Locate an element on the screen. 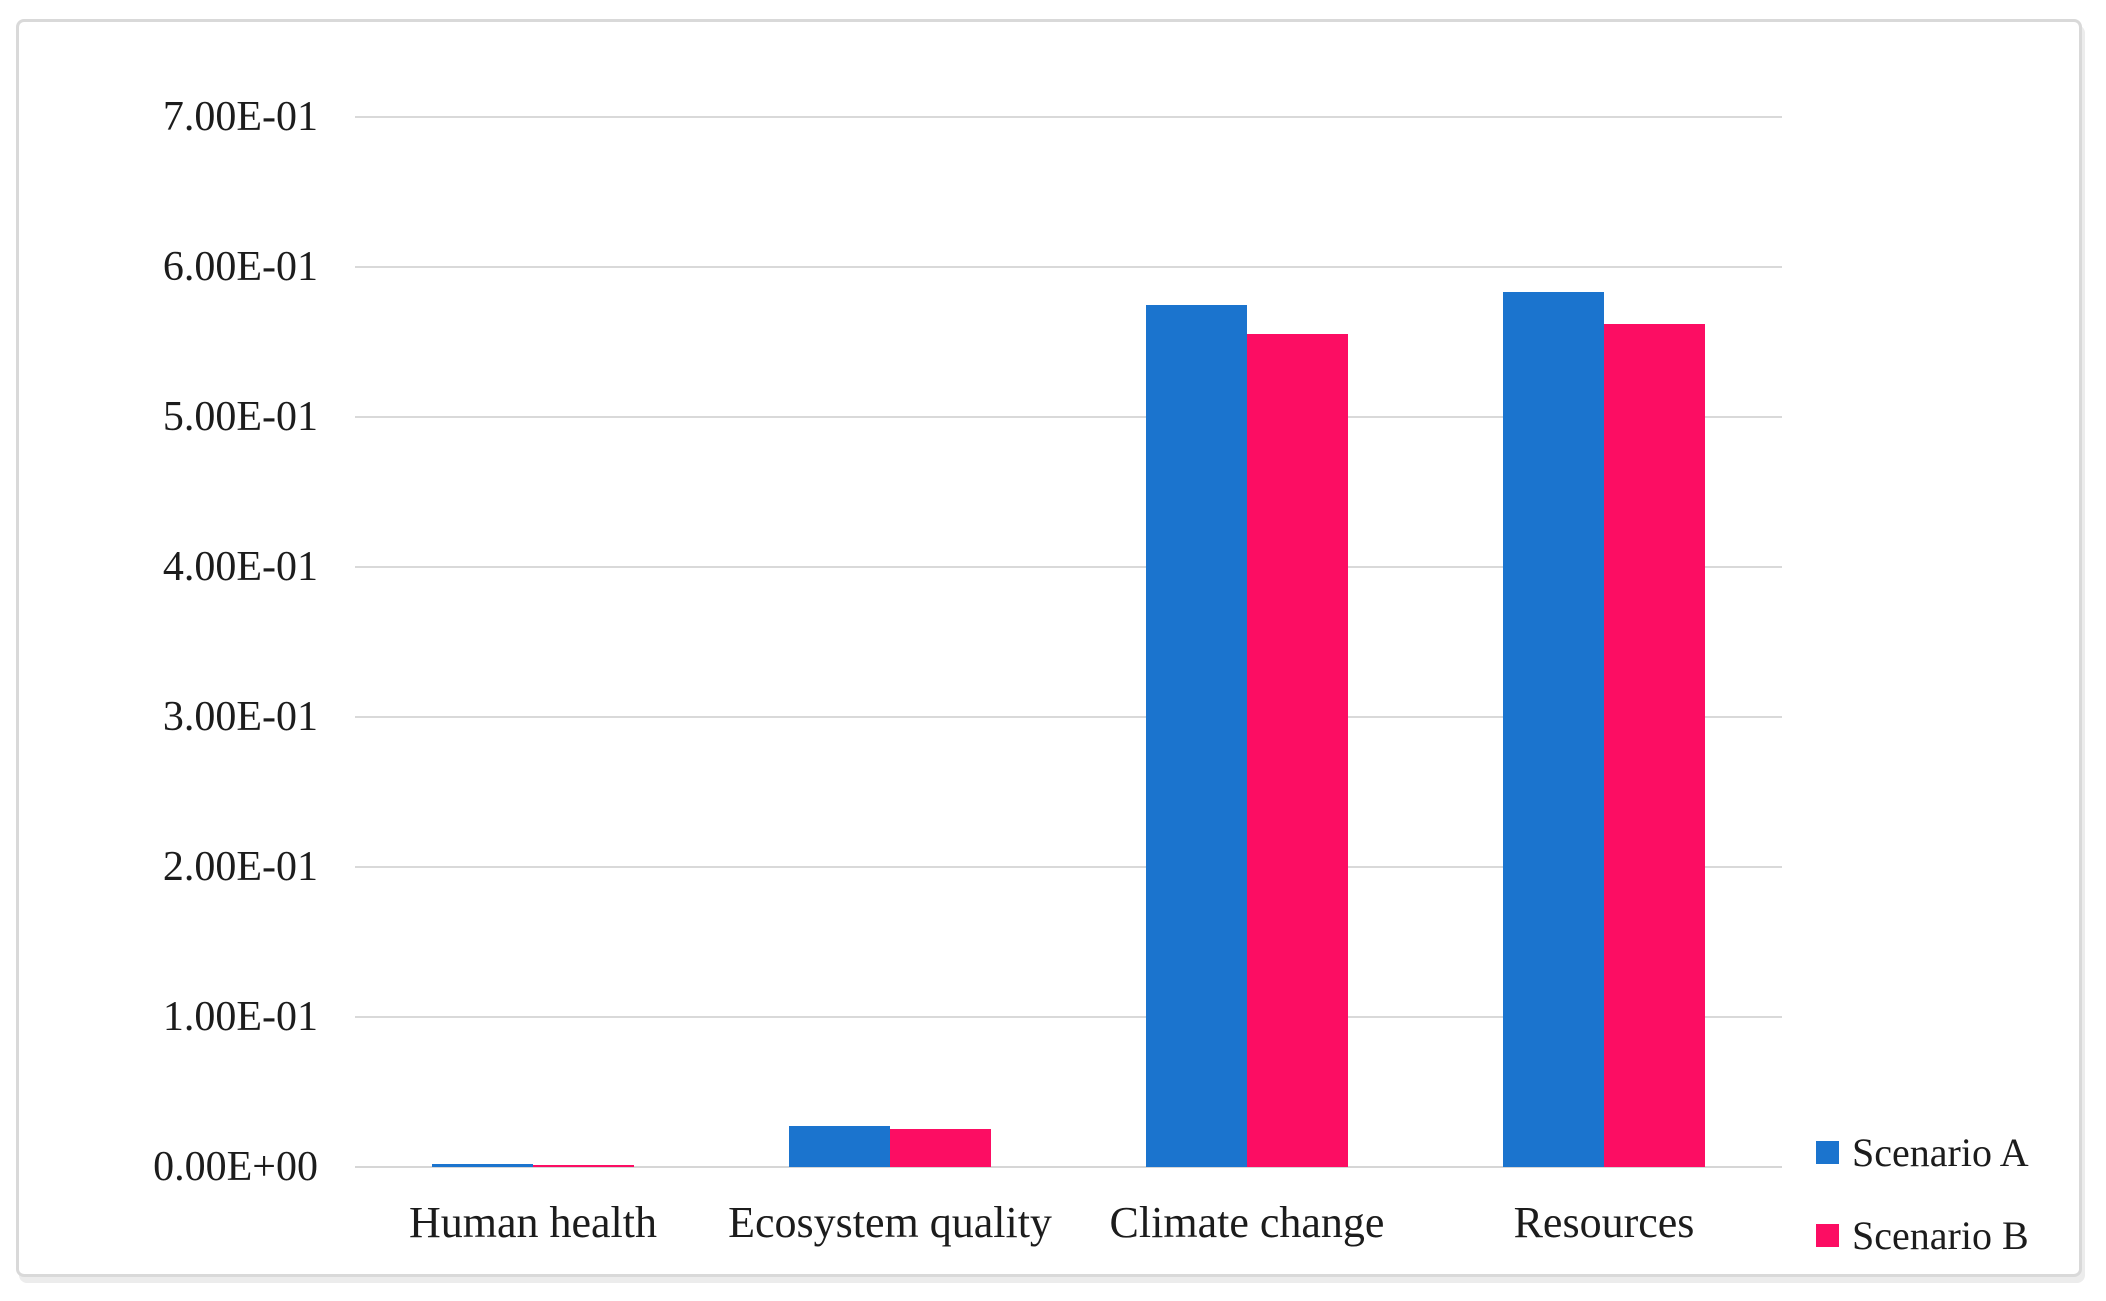  legend-item-scenario-a: Scenario A is located at coordinates (1922, 1152).